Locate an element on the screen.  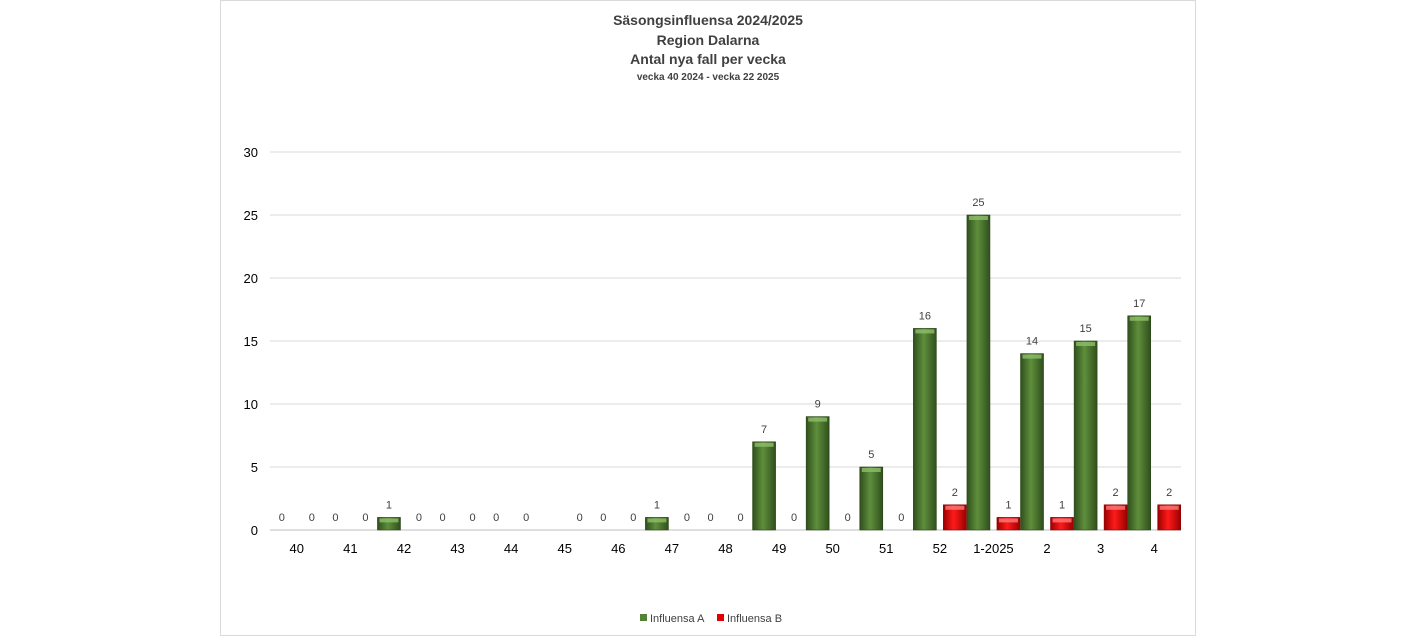
y-tick-label: 30 is located at coordinates (251, 152).